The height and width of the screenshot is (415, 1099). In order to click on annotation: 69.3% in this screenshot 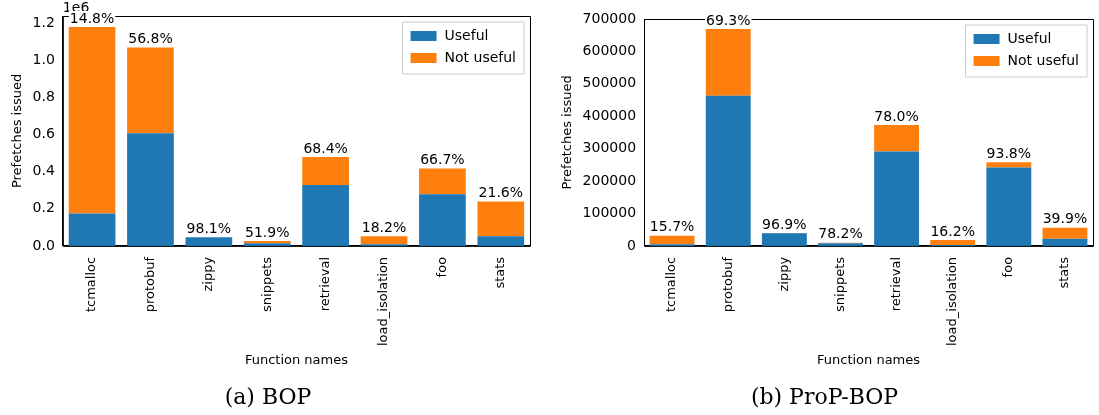, I will do `click(728, 19)`.